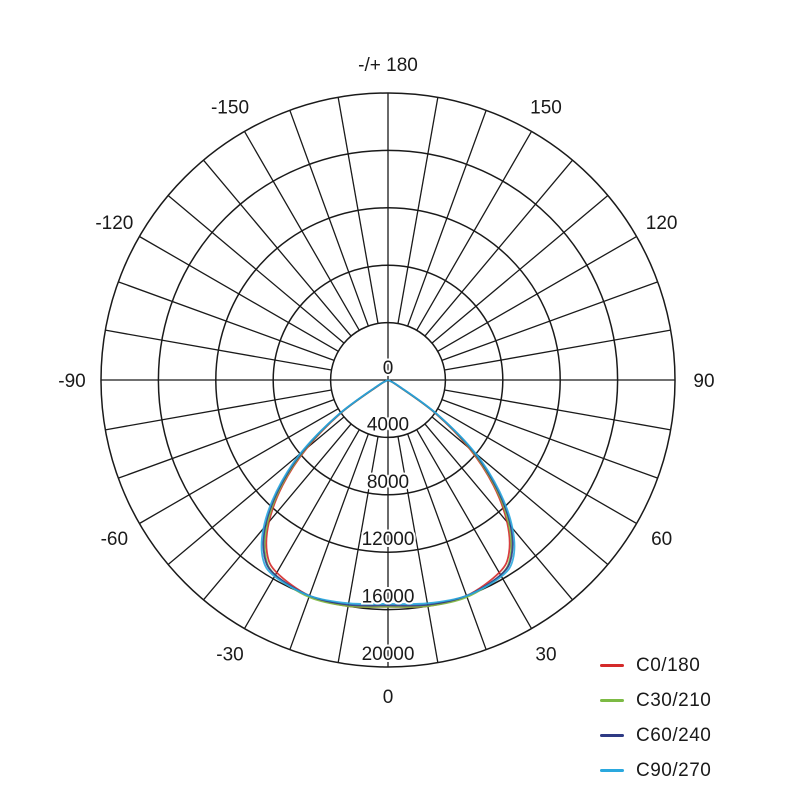 This screenshot has width=800, height=800. I want to click on angle-label: -/+ 180, so click(388, 65).